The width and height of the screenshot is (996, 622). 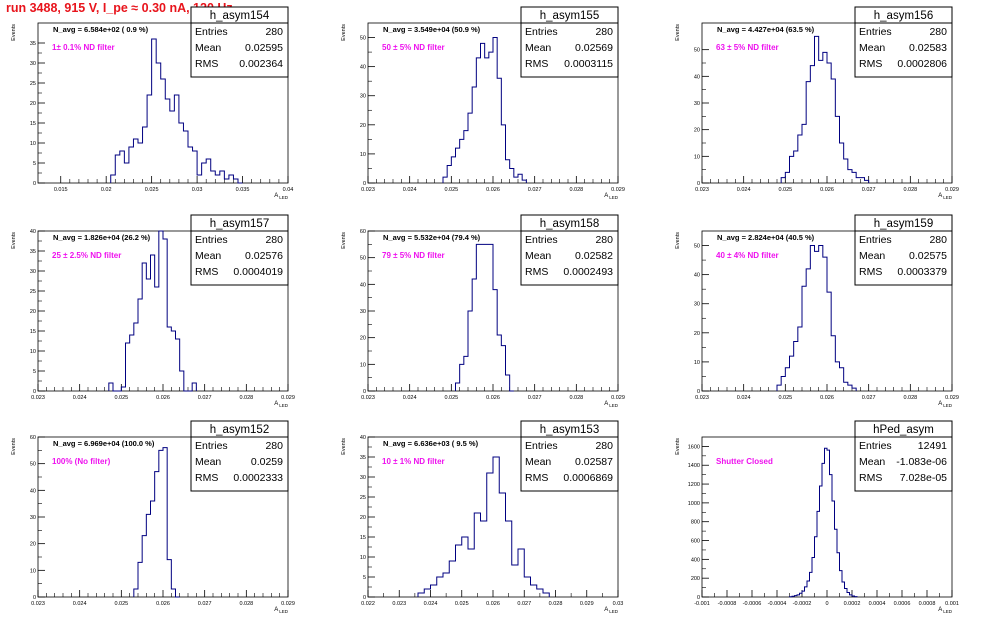 What do you see at coordinates (33, 332) in the screenshot?
I see `y-tick-label: 15` at bounding box center [33, 332].